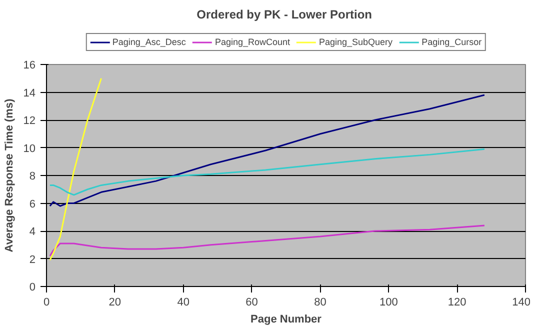 This screenshot has width=534, height=332. Describe the element at coordinates (452, 42) in the screenshot. I see `legend-label: Paging_Cursor` at that location.